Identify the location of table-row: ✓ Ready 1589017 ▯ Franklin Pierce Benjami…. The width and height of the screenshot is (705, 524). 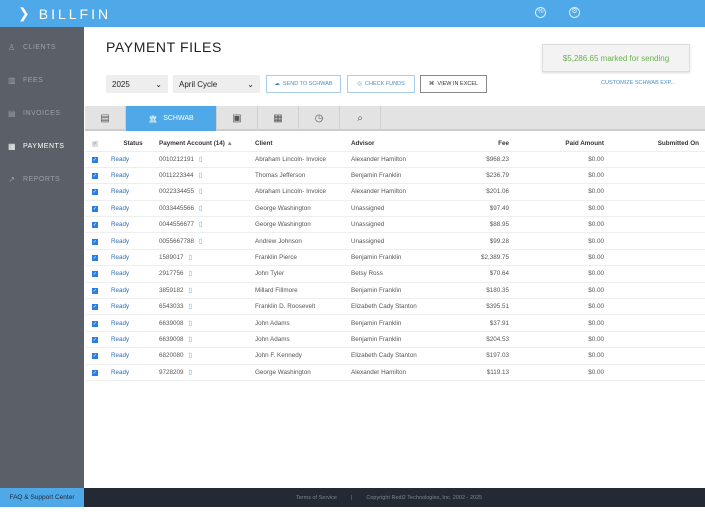
(395, 258).